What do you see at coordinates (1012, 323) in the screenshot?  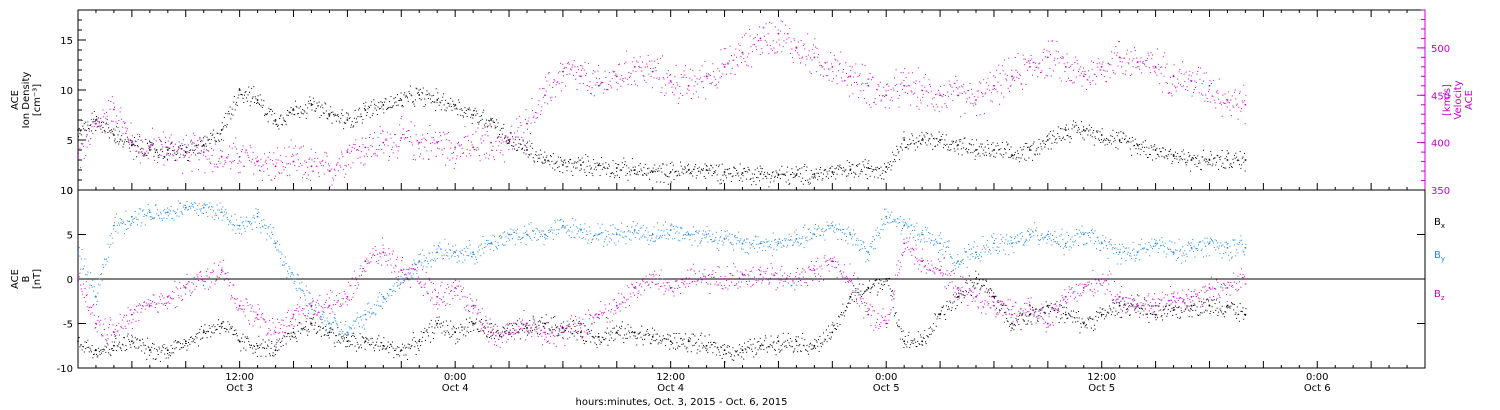 I see `bx-point` at bounding box center [1012, 323].